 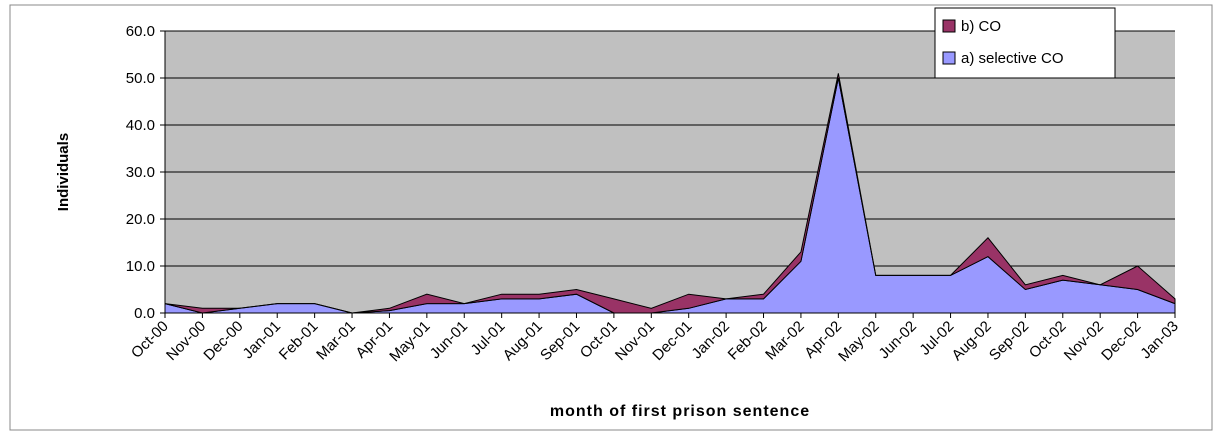 I want to click on y-tick-label: 40.0, so click(x=140, y=125).